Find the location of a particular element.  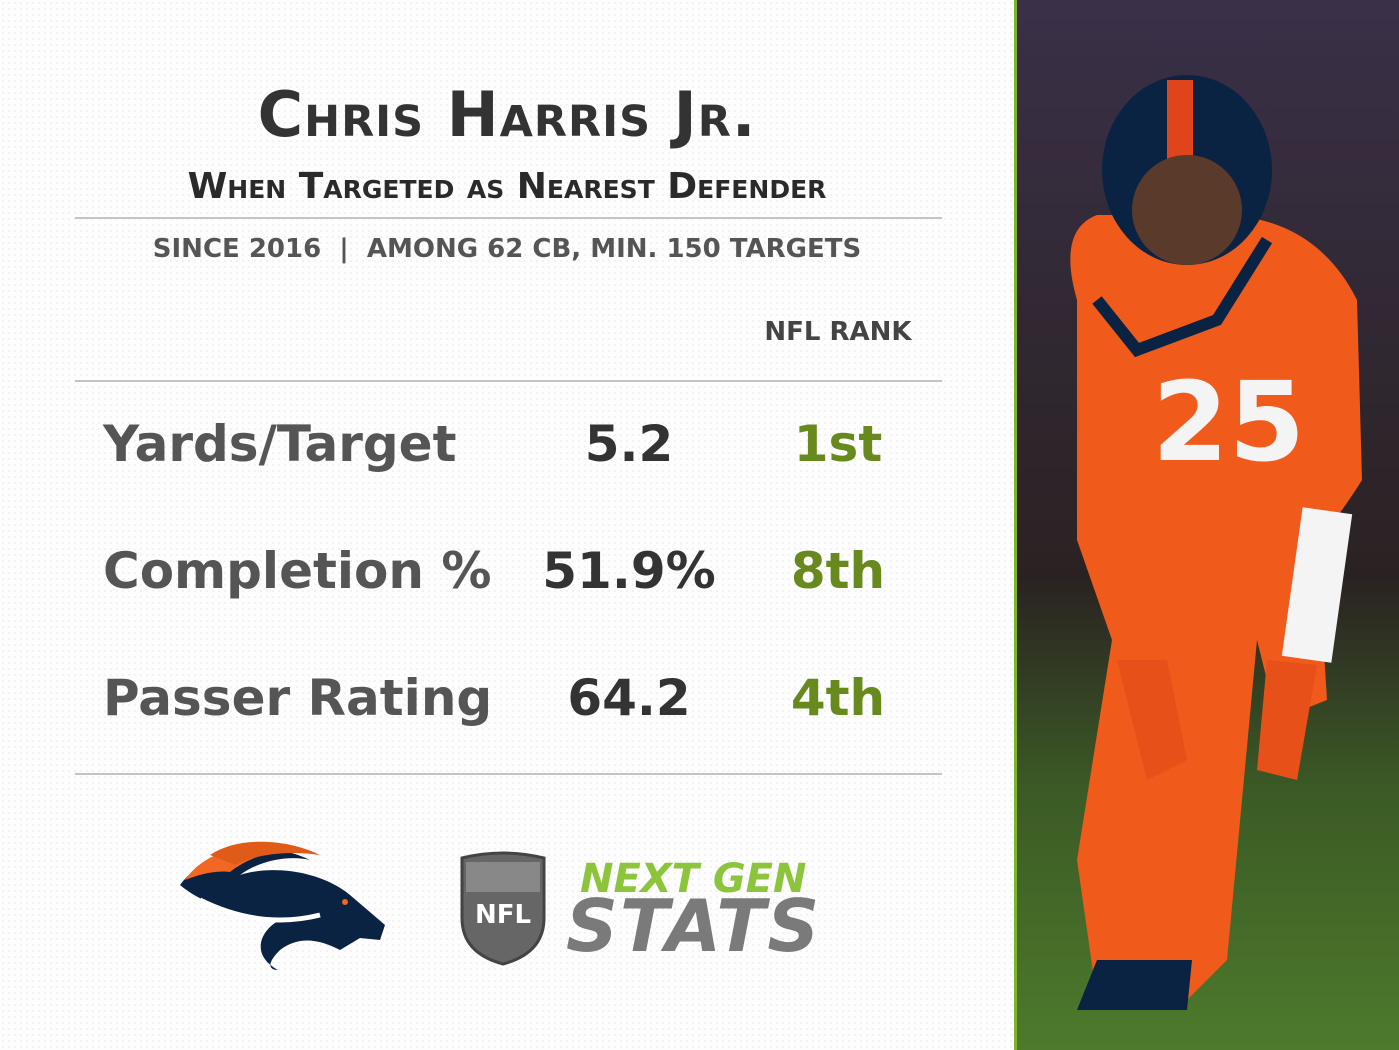

green-divider is located at coordinates (1015, 525).